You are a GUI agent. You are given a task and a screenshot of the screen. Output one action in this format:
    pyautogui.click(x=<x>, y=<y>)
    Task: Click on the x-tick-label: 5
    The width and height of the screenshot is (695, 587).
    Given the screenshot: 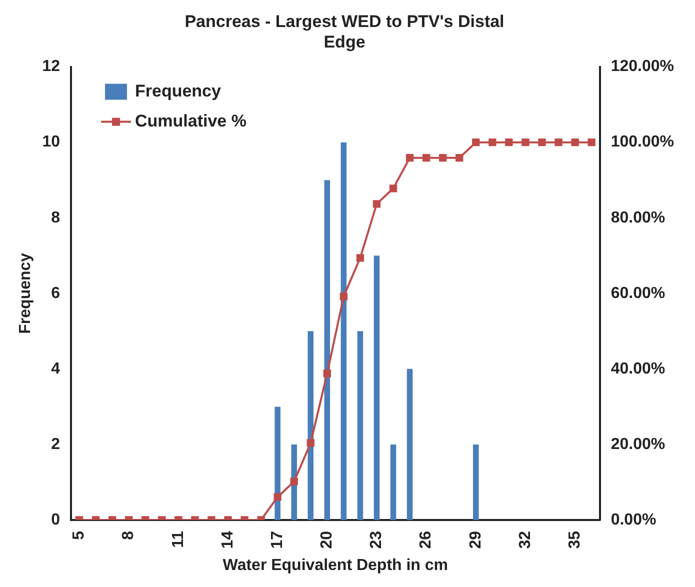 What is the action you would take?
    pyautogui.click(x=79, y=535)
    